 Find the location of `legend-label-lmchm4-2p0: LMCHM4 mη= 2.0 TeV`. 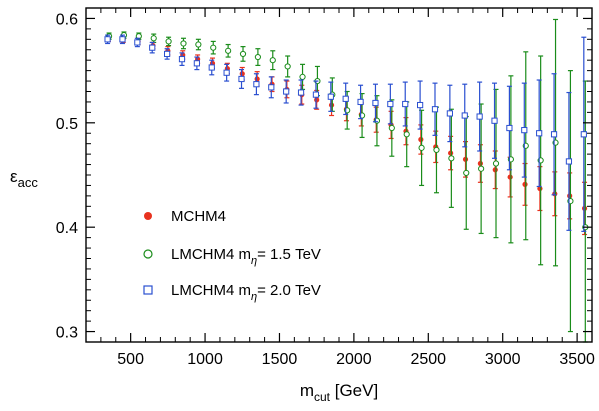

legend-label-lmchm4-2p0: LMCHM4 mη= 2.0 TeV is located at coordinates (246, 292).